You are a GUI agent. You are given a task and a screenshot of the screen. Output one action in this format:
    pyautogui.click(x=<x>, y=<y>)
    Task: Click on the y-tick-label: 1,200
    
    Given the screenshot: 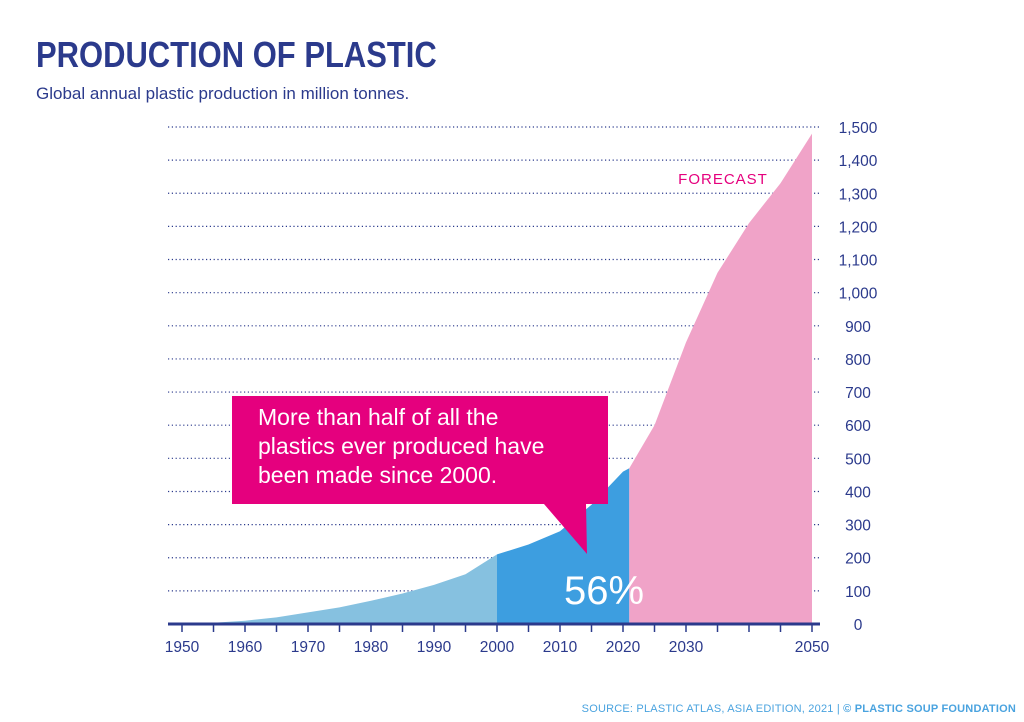 What is the action you would take?
    pyautogui.click(x=858, y=227)
    